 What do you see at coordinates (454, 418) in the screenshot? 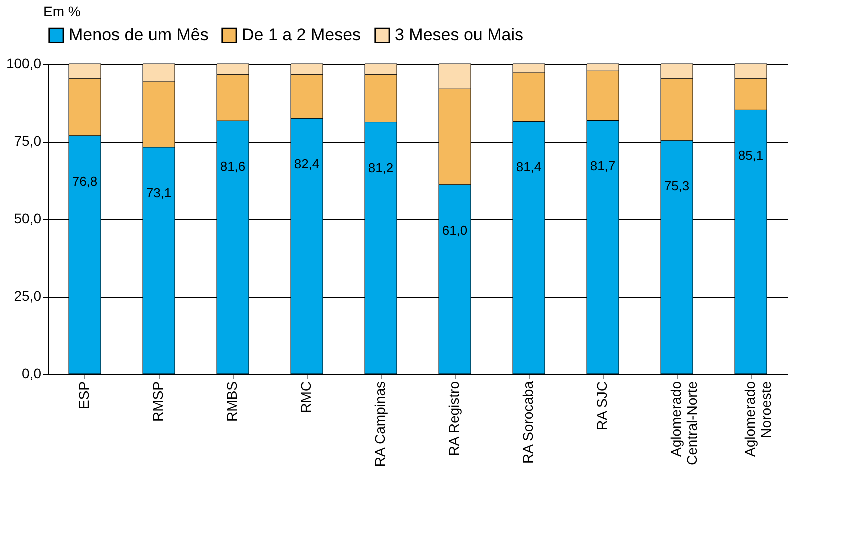
I see `x-tick-label: RA Registro` at bounding box center [454, 418].